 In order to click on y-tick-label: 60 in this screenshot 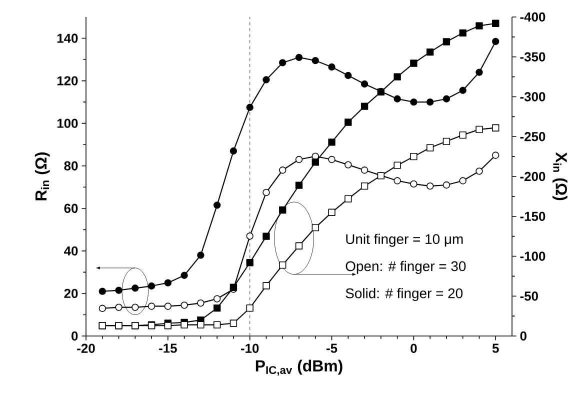, I will do `click(71, 208)`.